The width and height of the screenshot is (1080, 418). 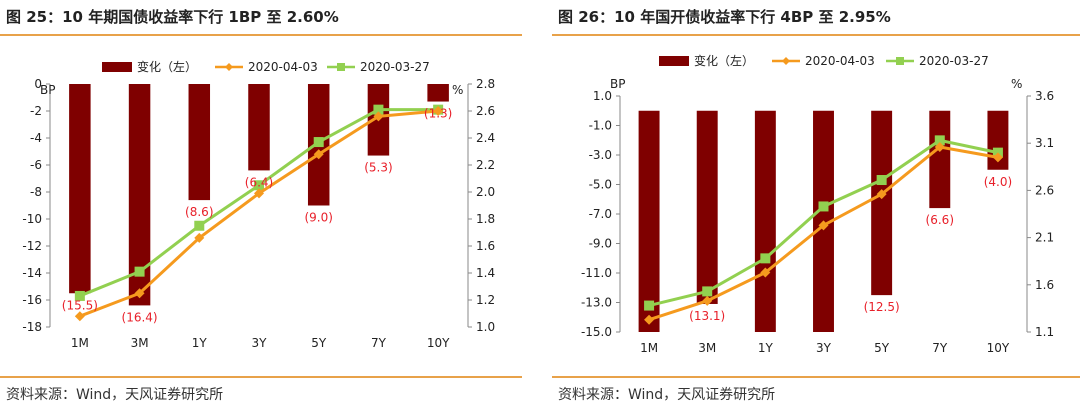 What do you see at coordinates (882, 203) in the screenshot?
I see `bar-5Y` at bounding box center [882, 203].